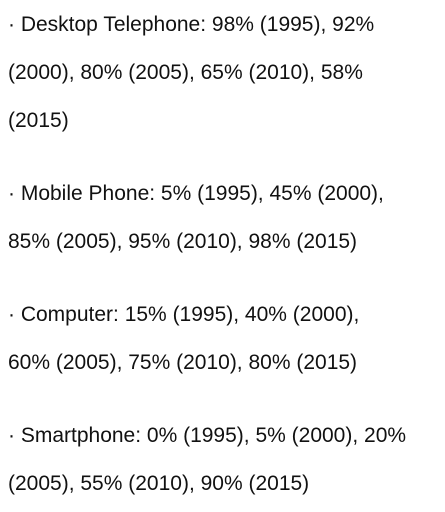 This screenshot has height=512, width=445. What do you see at coordinates (185, 72) in the screenshot?
I see `text-line: (2000), 80% (2005), 65% (2010), 58%` at bounding box center [185, 72].